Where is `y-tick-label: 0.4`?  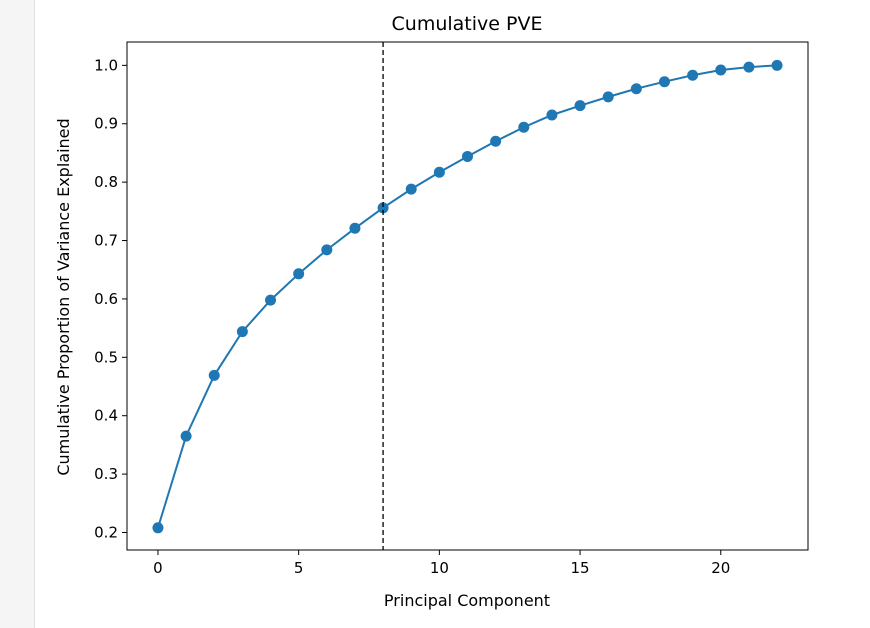 y-tick-label: 0.4 is located at coordinates (106, 416).